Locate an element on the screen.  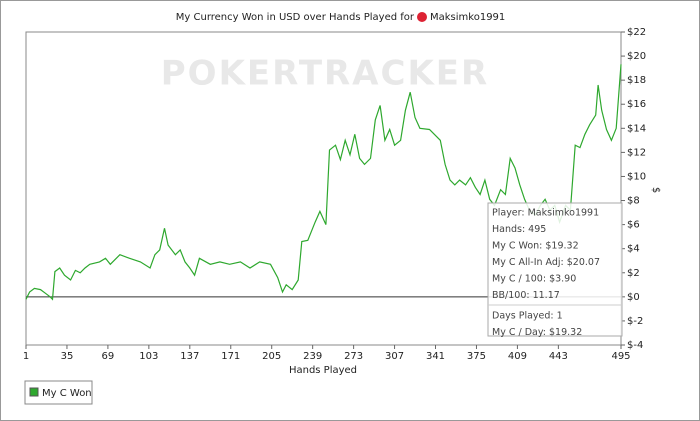
x-axis-label: Hands Played is located at coordinates (323, 370).